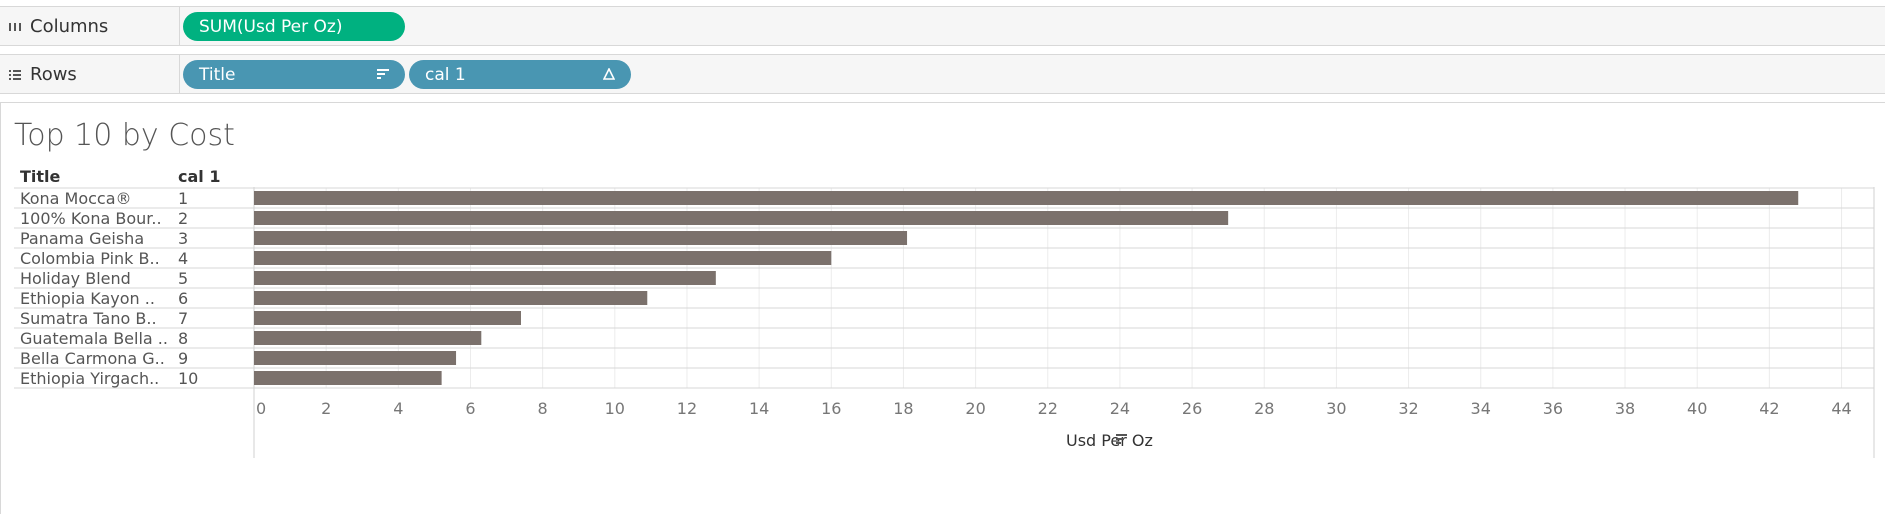 Image resolution: width=1885 pixels, height=514 pixels. What do you see at coordinates (470, 408) in the screenshot?
I see `x-tick-label: 6` at bounding box center [470, 408].